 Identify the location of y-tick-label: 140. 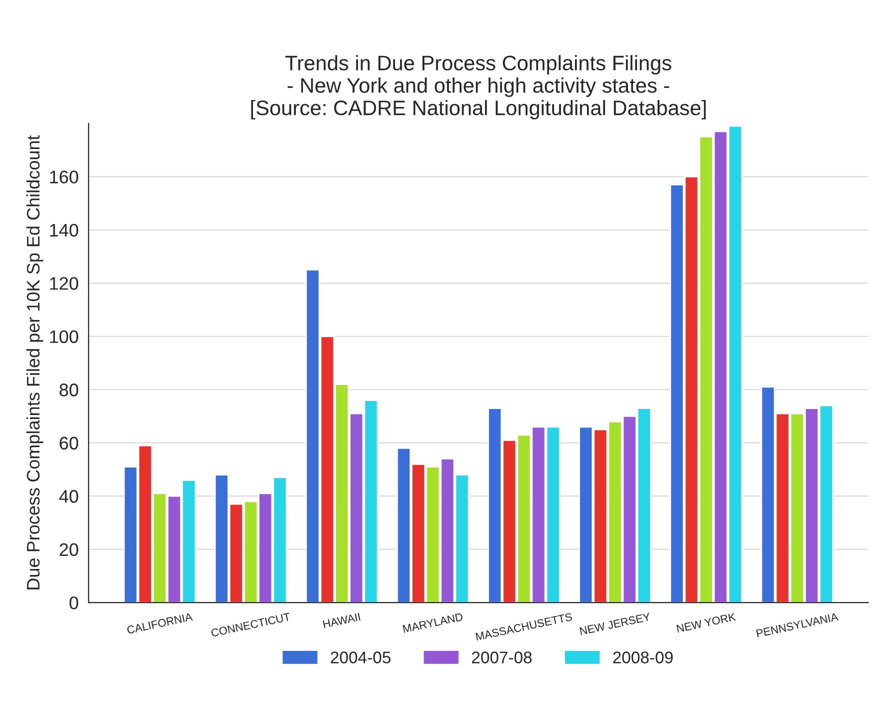
(64, 230).